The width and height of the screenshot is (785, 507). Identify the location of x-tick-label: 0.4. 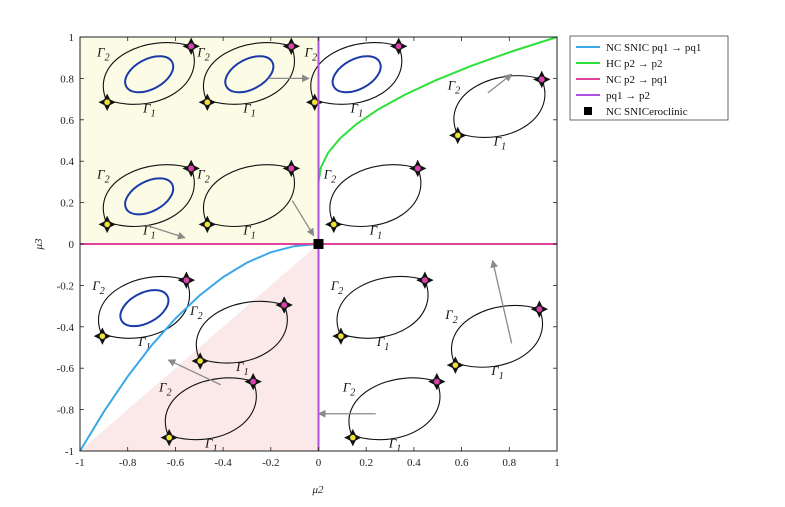
(414, 463).